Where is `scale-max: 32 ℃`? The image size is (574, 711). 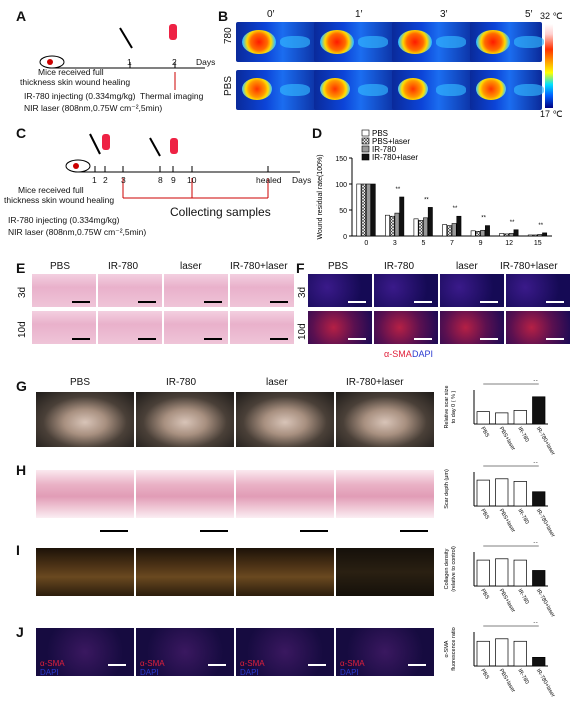
scale-max: 32 ℃ is located at coordinates (551, 16).